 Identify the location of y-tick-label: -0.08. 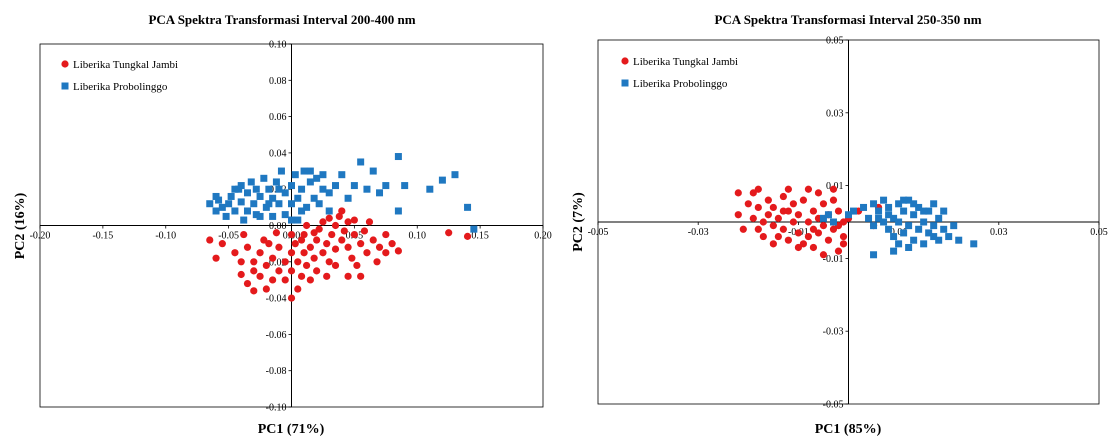
(276, 371).